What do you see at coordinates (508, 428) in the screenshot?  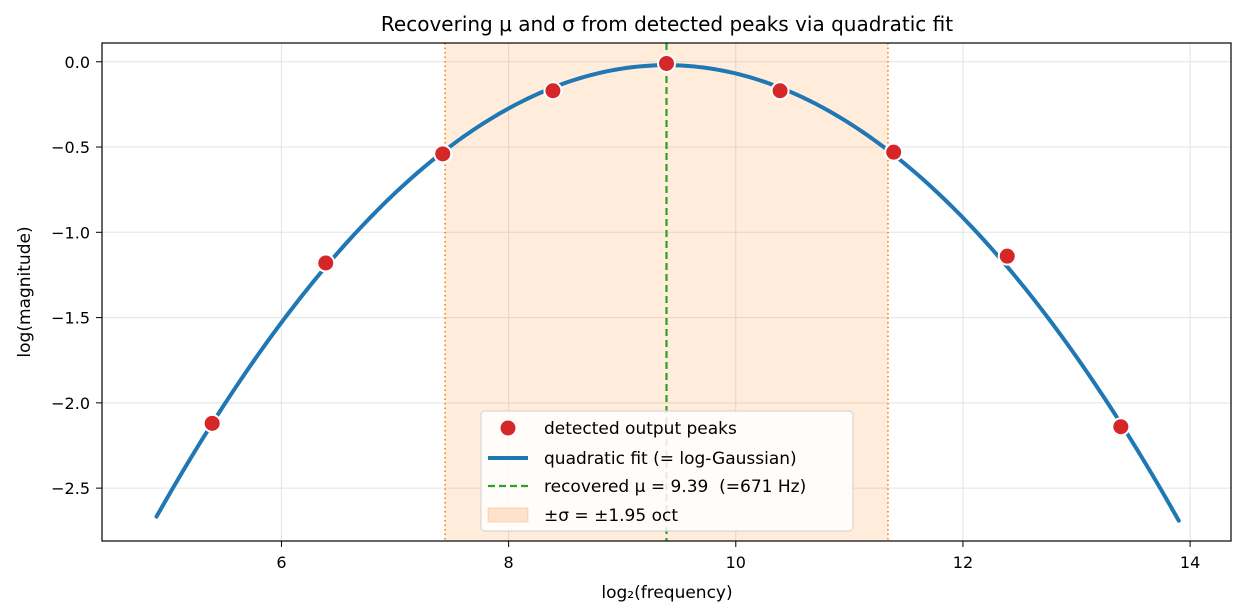 I see `legend-peak-marker` at bounding box center [508, 428].